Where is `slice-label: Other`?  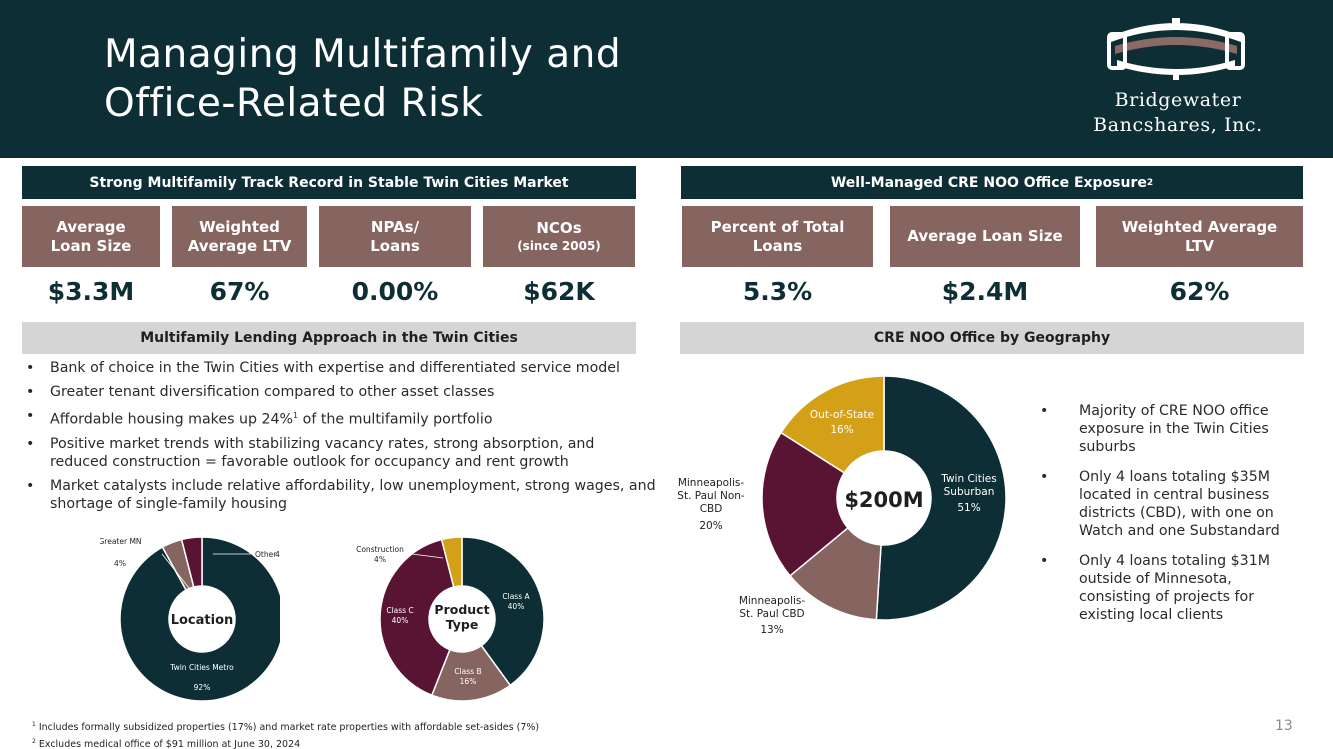
slice-label: Other is located at coordinates (266, 554).